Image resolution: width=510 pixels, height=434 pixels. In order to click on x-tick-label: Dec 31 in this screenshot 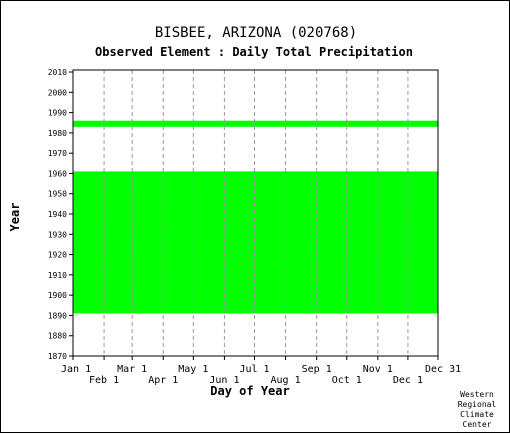, I will do `click(443, 369)`.